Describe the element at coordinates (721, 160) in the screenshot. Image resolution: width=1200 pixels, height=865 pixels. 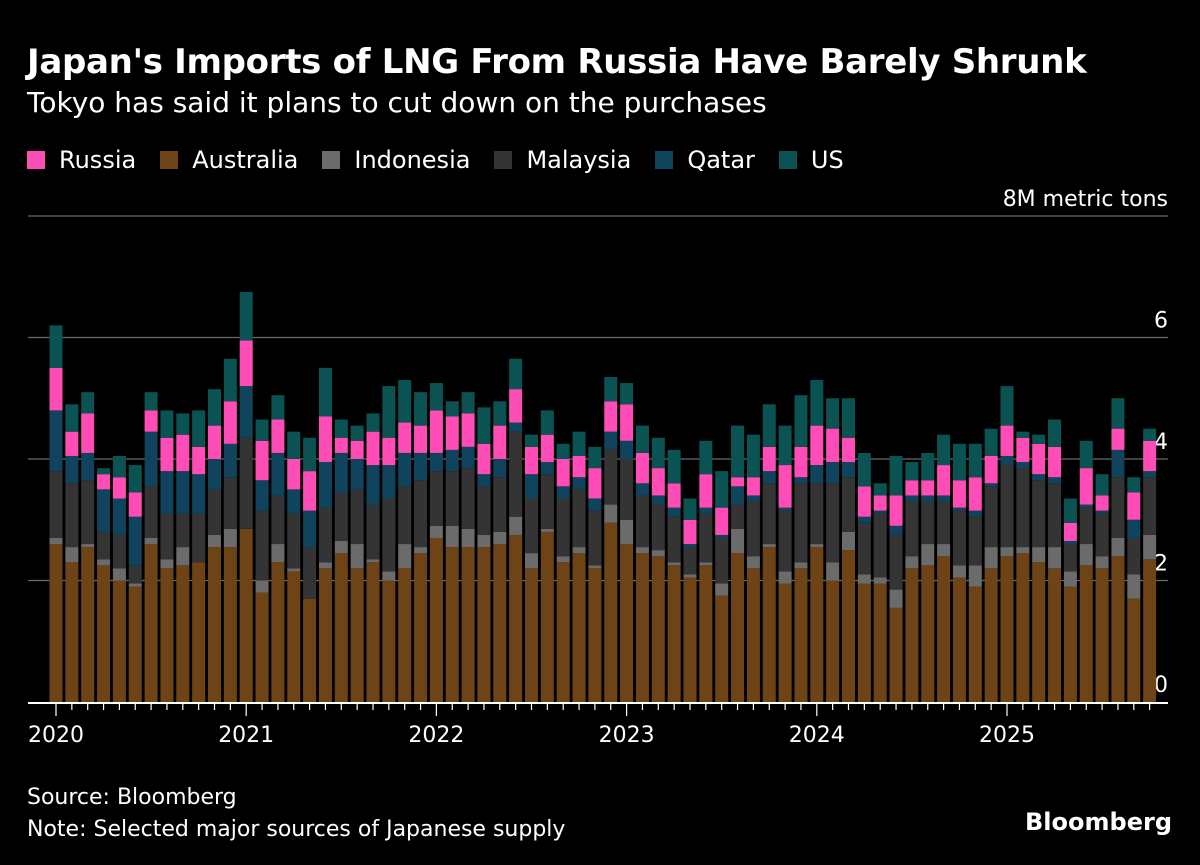
I see `legend-label-qatar: Qatar` at that location.